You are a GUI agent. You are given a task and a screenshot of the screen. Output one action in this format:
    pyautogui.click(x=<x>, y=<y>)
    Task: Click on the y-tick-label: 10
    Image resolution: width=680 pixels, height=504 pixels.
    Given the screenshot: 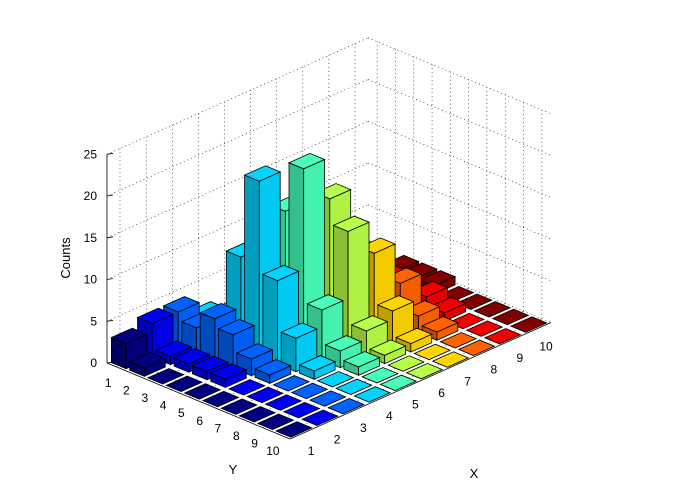 What is the action you would take?
    pyautogui.click(x=273, y=451)
    